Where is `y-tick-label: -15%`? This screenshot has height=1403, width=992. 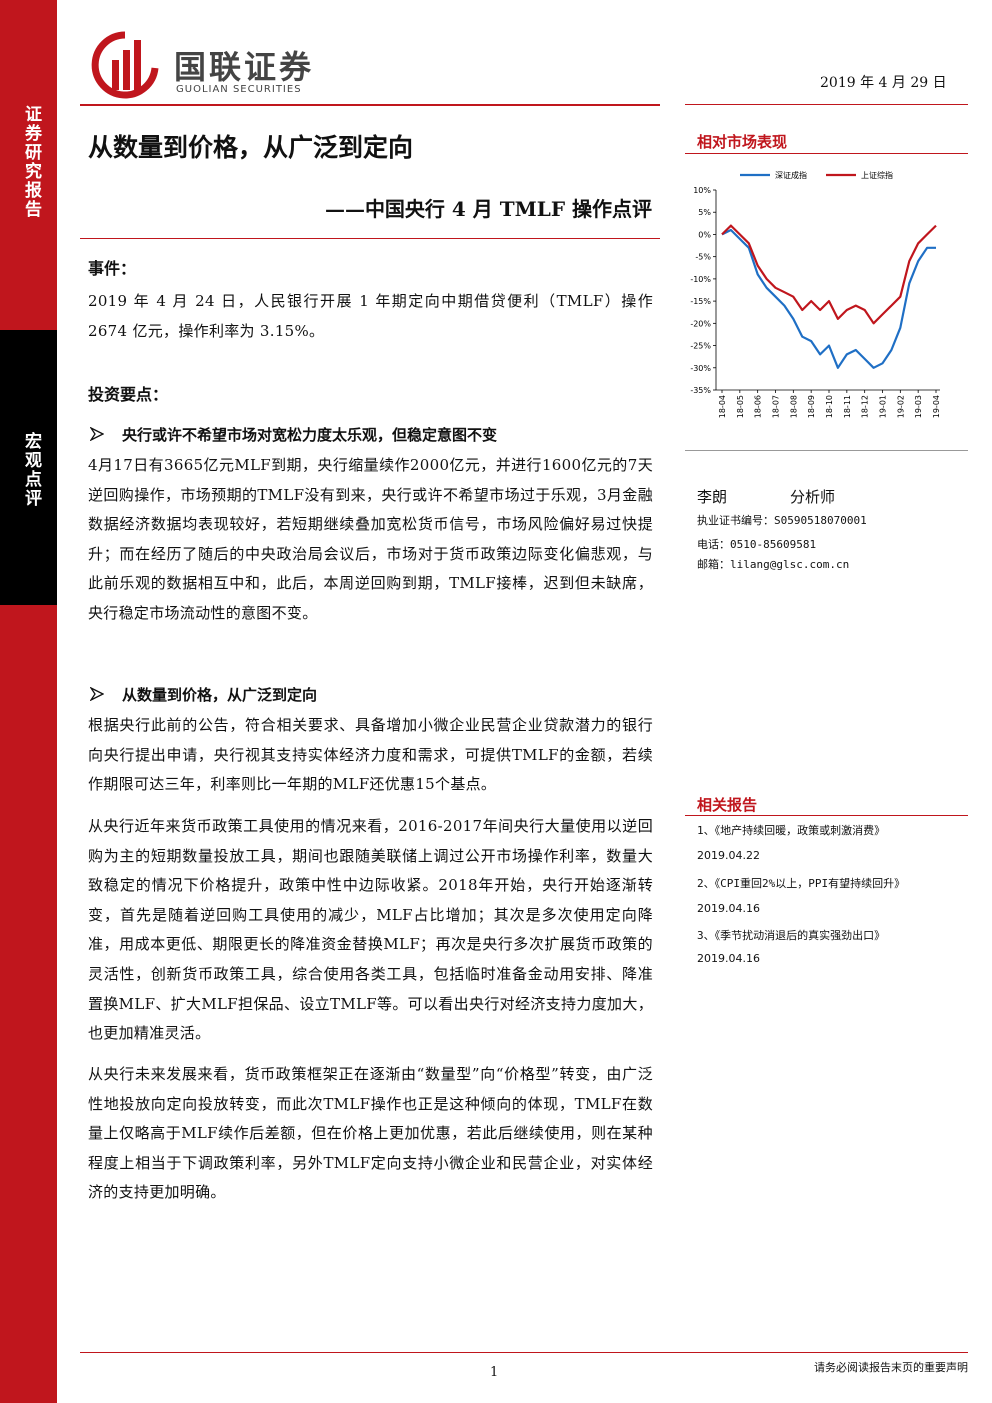 y-tick-label: -15% is located at coordinates (700, 301).